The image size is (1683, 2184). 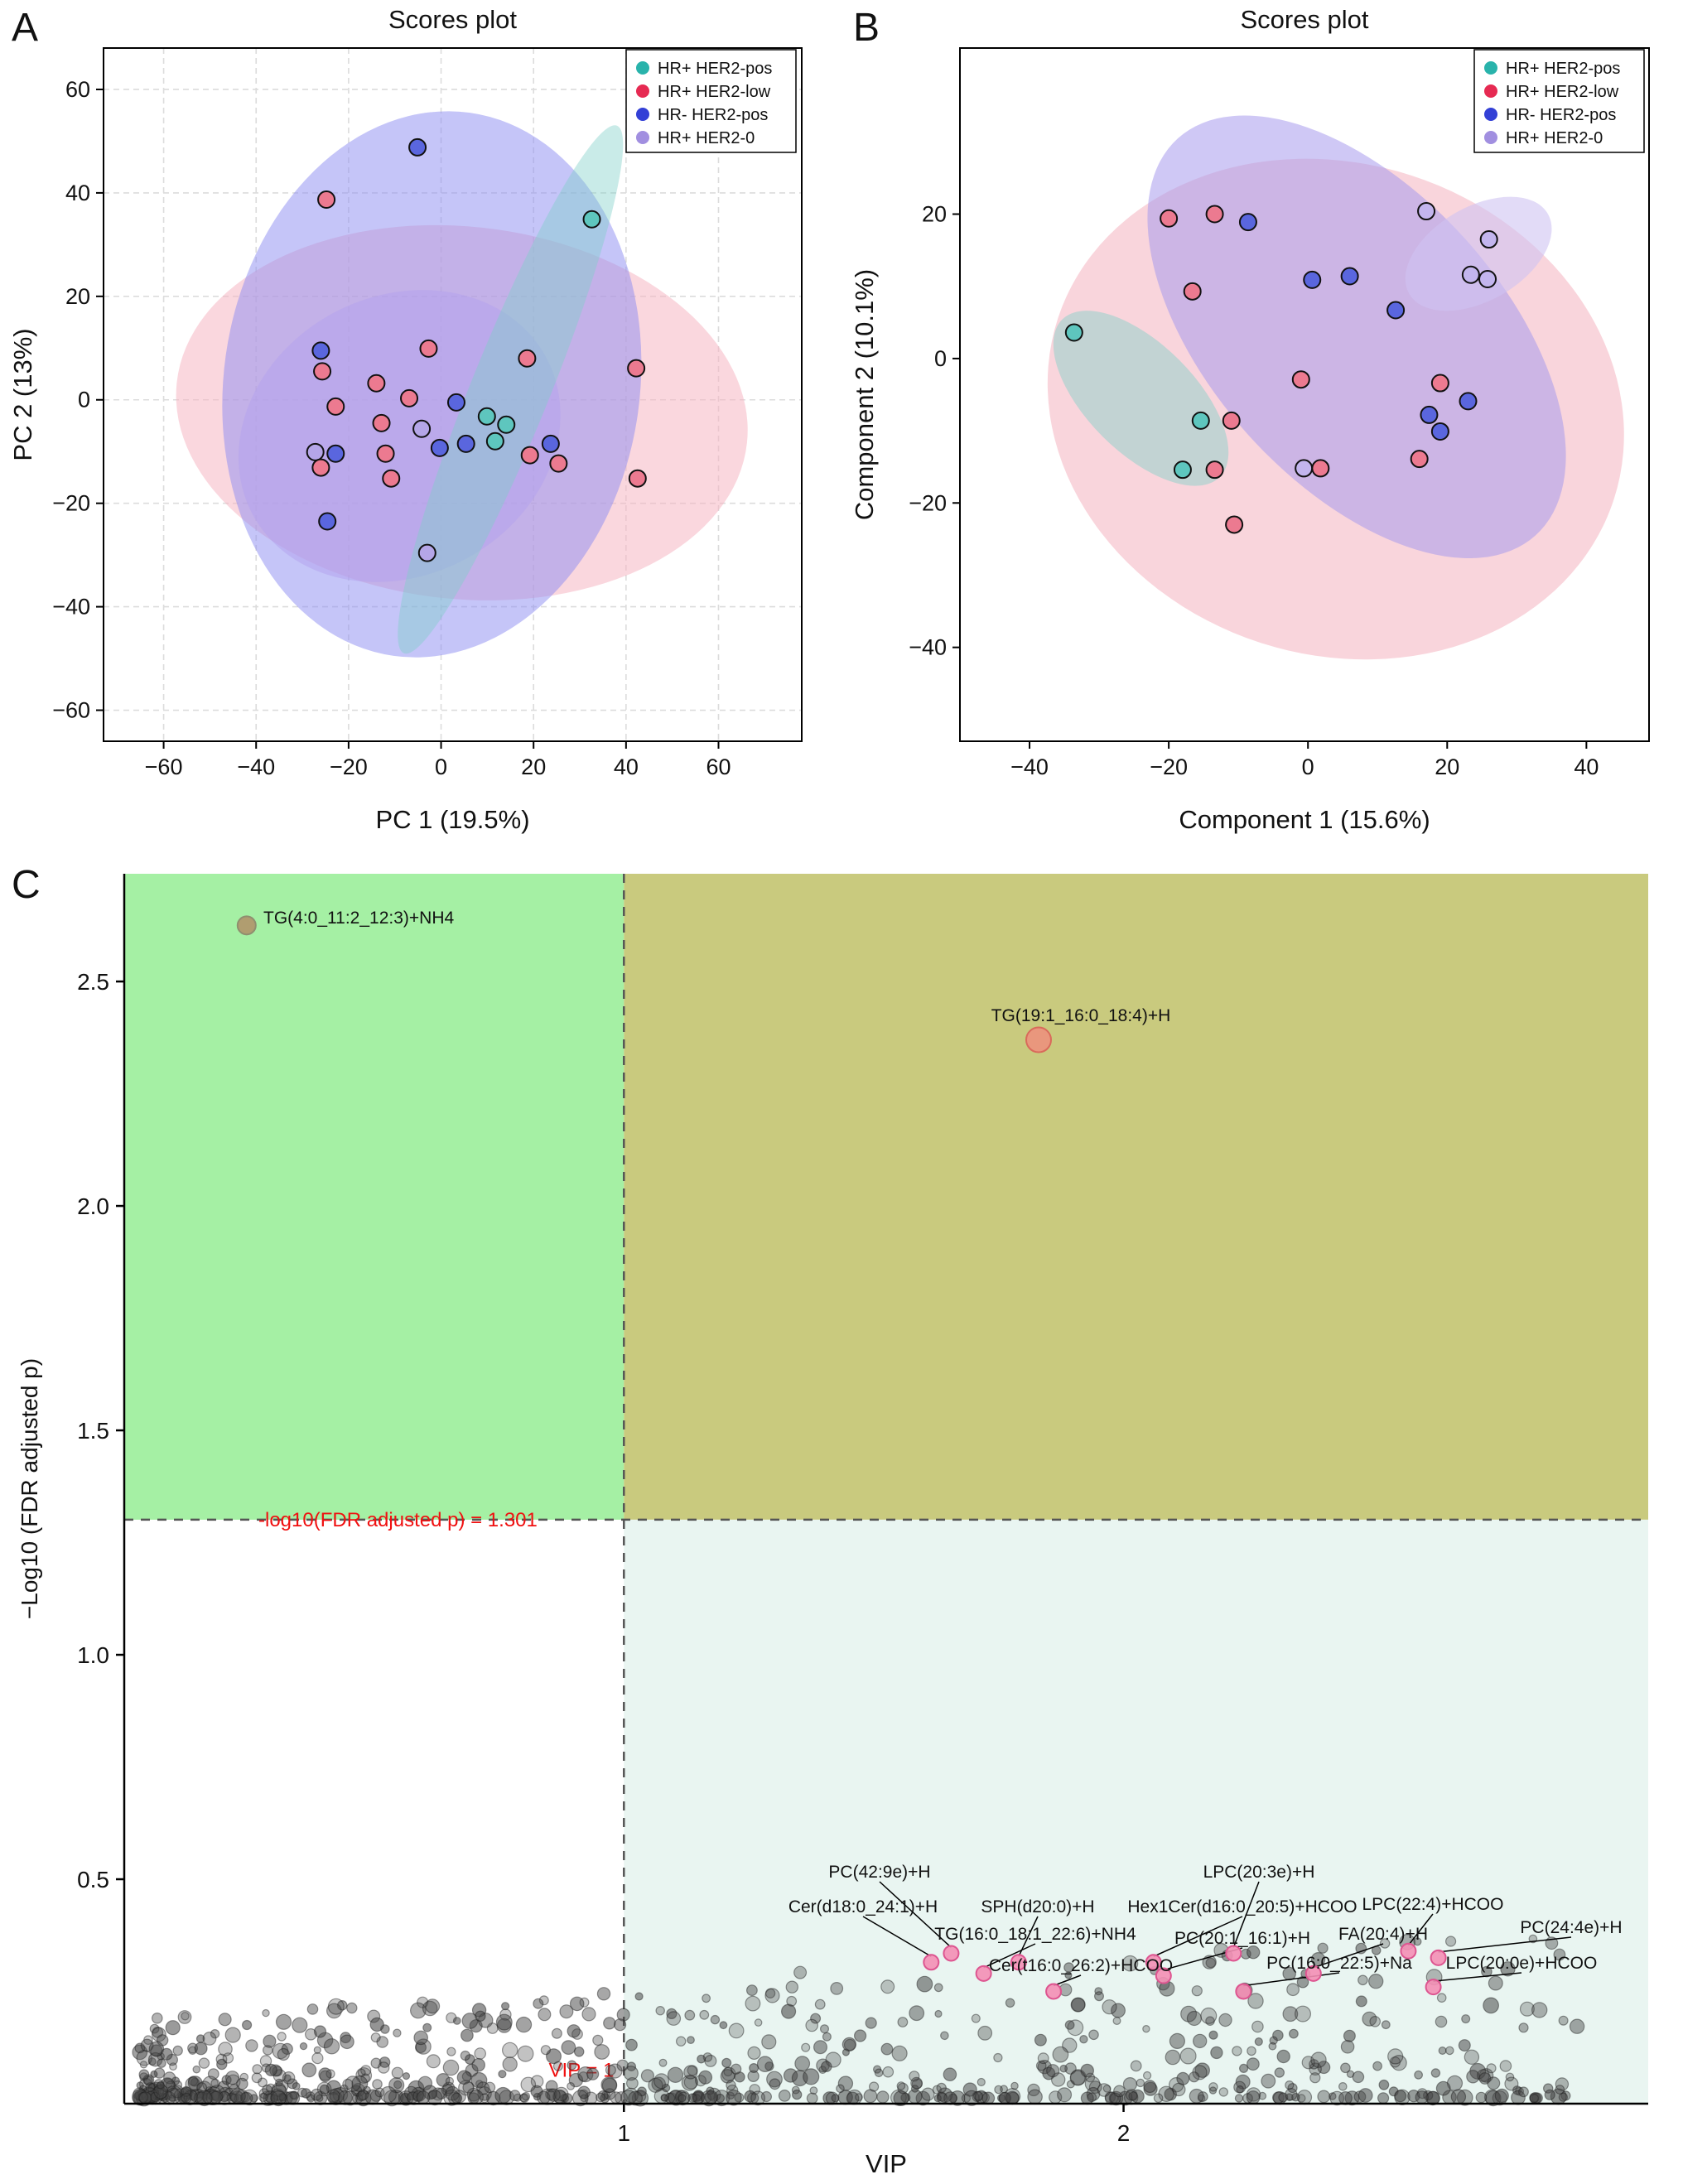 I want to click on highlighted-point, so click(x=1438, y=1957).